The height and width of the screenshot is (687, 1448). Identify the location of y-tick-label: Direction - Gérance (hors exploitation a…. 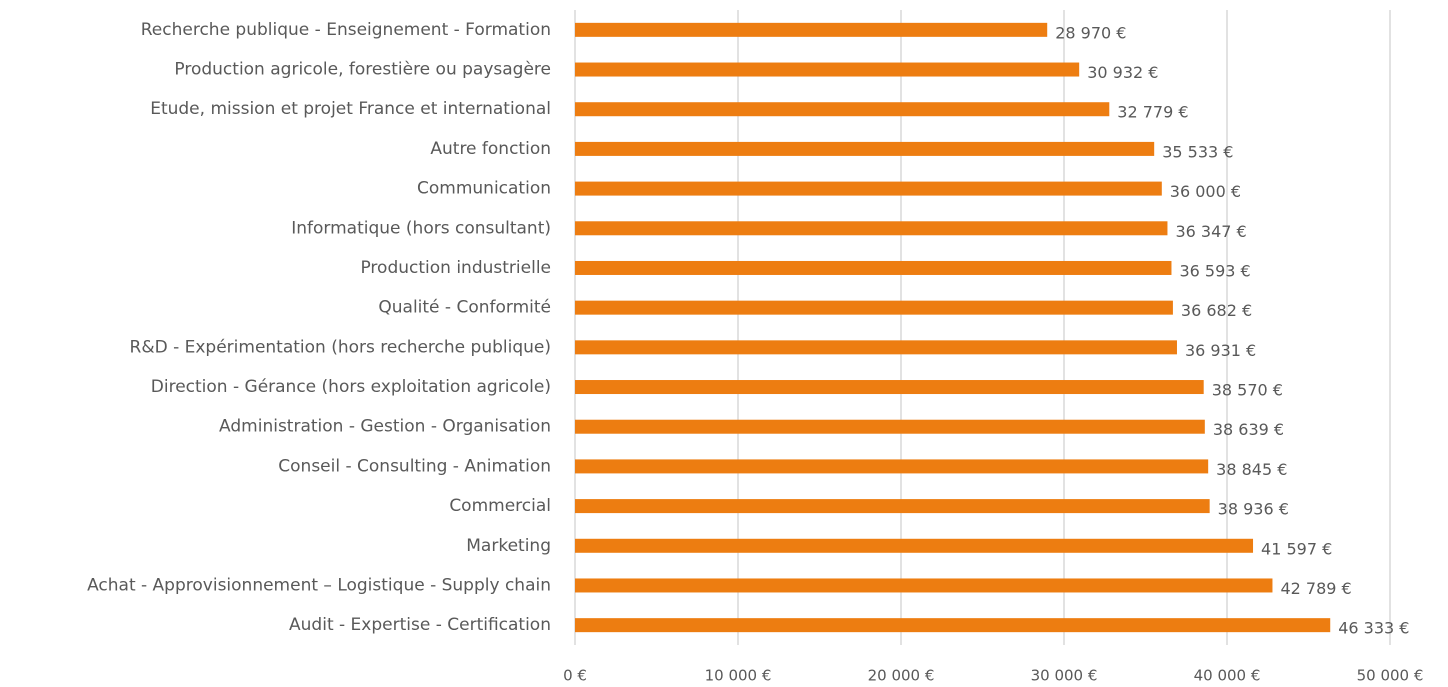
(351, 387).